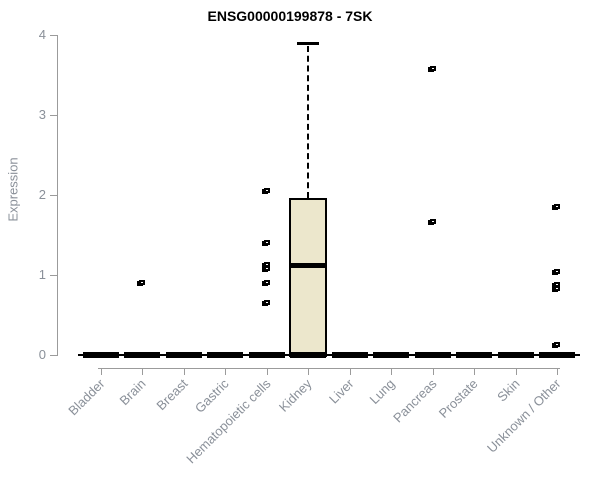 The image size is (600, 500). I want to click on chart-title: ENSG00000199878 - 7SK, so click(290, 16).